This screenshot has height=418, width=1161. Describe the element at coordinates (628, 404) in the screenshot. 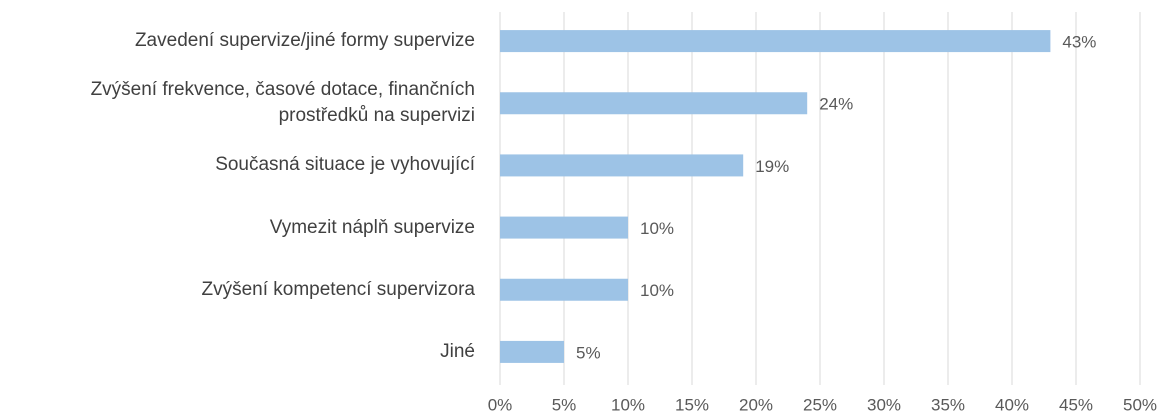

I see `x-tick-label: 10%` at that location.